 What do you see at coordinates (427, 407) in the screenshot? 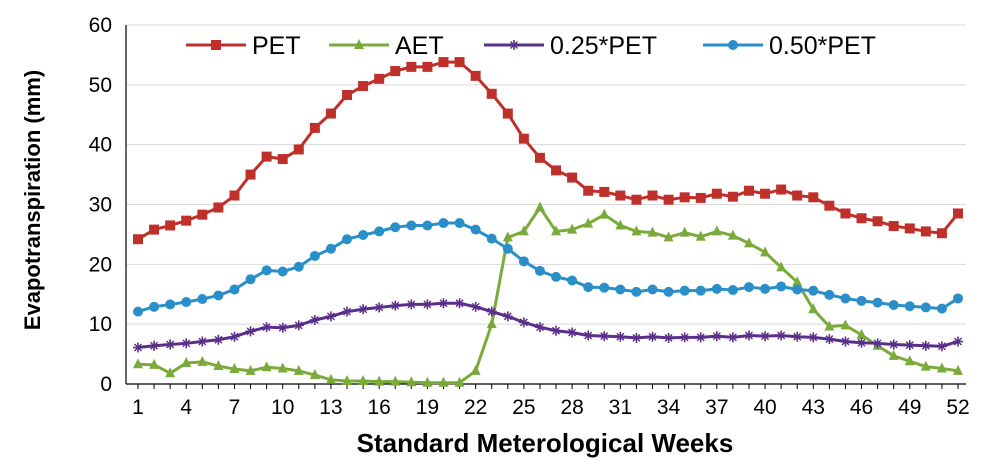
I see `x-tick-label: 19` at bounding box center [427, 407].